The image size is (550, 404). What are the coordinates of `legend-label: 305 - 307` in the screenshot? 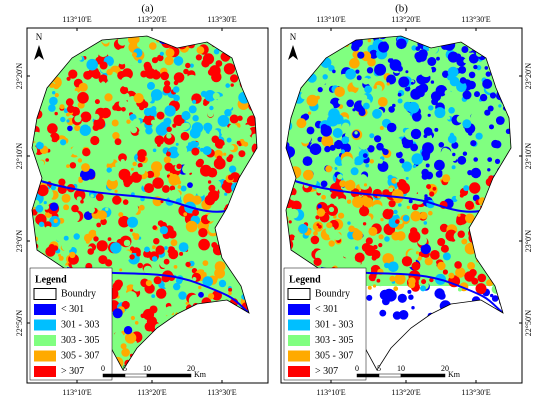 It's located at (80, 355).